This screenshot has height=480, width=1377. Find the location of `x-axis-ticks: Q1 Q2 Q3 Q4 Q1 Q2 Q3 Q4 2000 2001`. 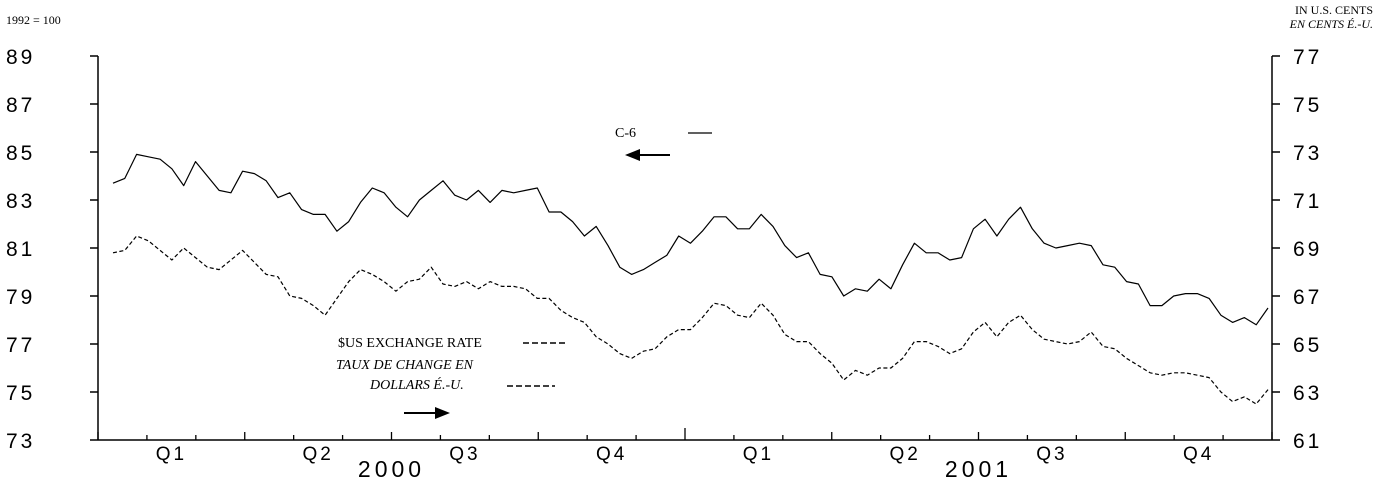

x-axis-ticks: Q1 Q2 Q3 Q4 Q1 Q2 Q3 Q4 2000 2001 is located at coordinates (685, 454).